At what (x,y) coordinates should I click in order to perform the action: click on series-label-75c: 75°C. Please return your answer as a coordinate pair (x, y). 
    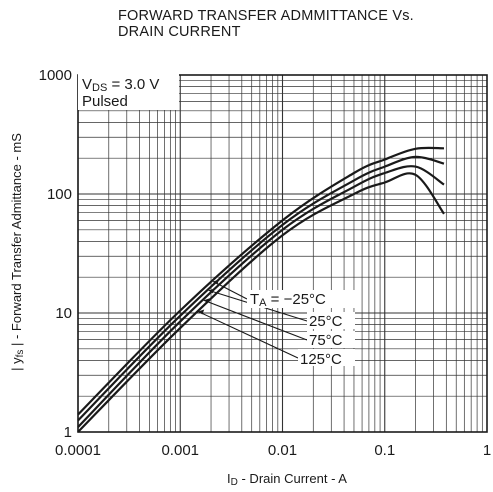
    Looking at the image, I should click on (326, 340).